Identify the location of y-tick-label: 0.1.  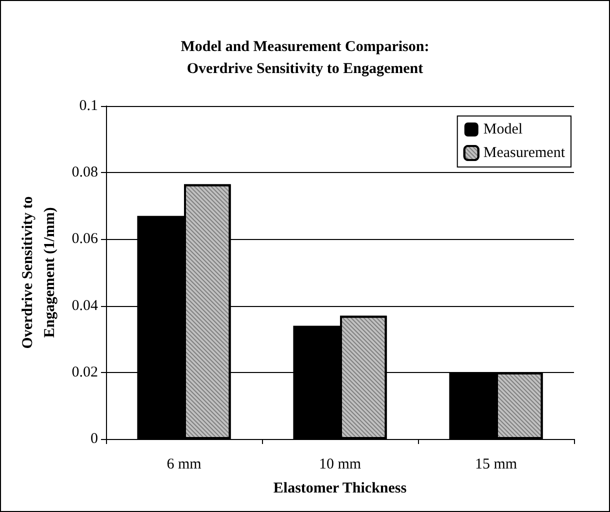
(88, 106).